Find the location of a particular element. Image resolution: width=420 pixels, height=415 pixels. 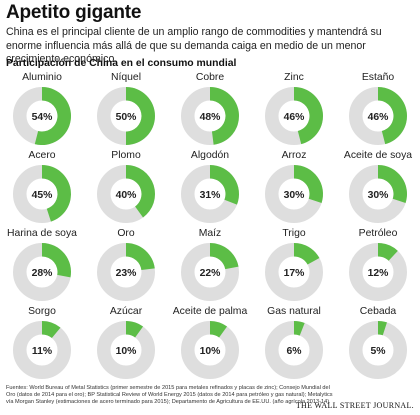

donut-cell: Zinc 46% is located at coordinates (294, 110).